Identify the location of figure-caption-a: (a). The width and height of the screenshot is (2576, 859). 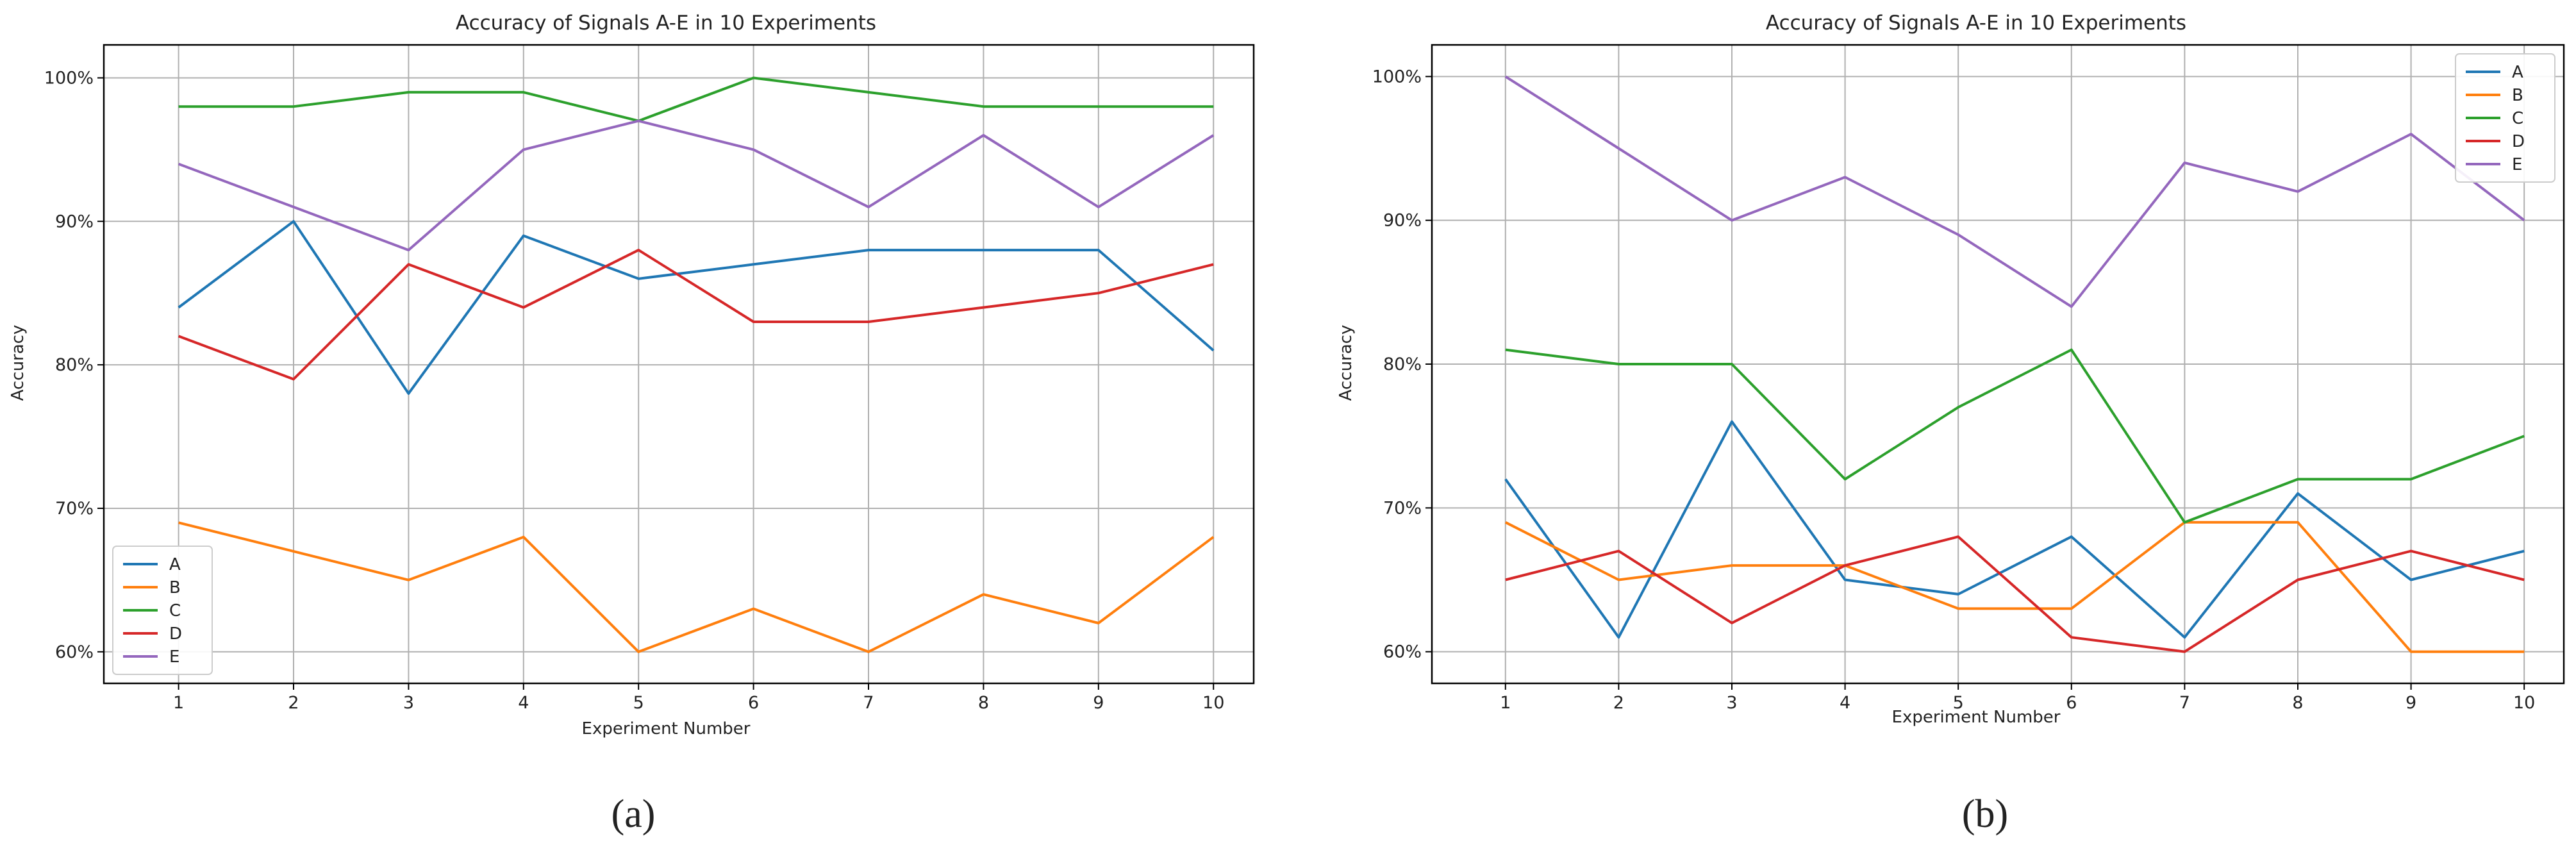
(633, 814).